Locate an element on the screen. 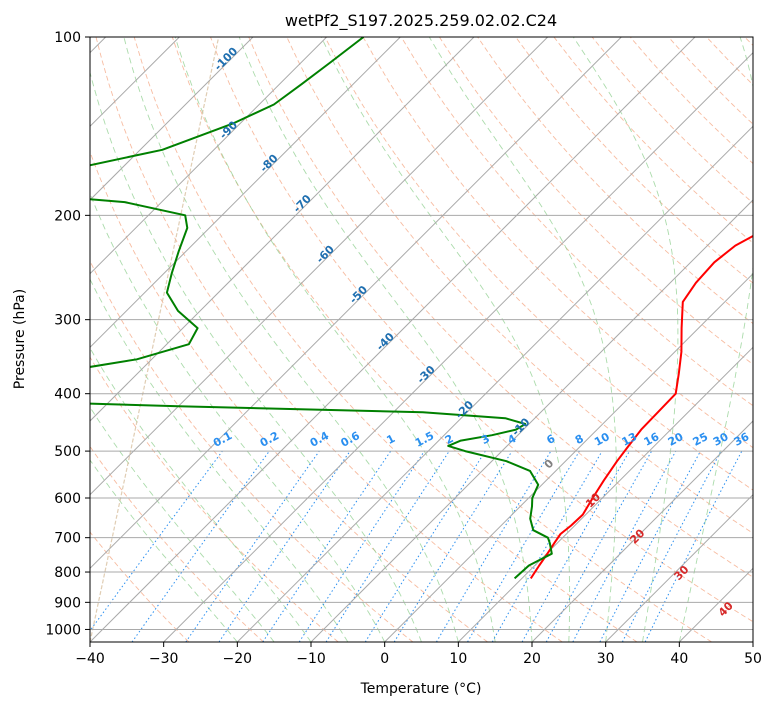 The image size is (775, 708). chart-title: wetPf2_S197.2025.259.02.02.C24 is located at coordinates (421, 21).